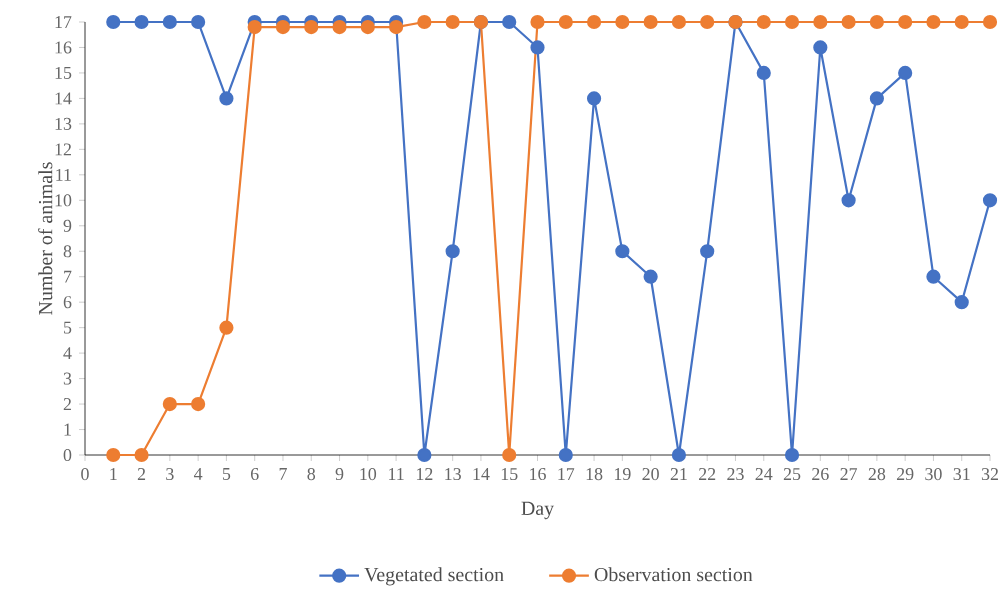 The width and height of the screenshot is (1004, 600). What do you see at coordinates (566, 474) in the screenshot?
I see `x-tick-label: 17` at bounding box center [566, 474].